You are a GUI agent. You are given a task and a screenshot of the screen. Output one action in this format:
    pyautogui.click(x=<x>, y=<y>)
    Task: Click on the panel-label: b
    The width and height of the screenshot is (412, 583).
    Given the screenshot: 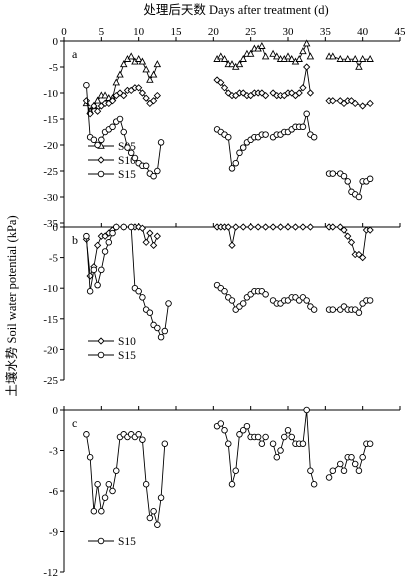 What is the action you would take?
    pyautogui.click(x=75, y=240)
    